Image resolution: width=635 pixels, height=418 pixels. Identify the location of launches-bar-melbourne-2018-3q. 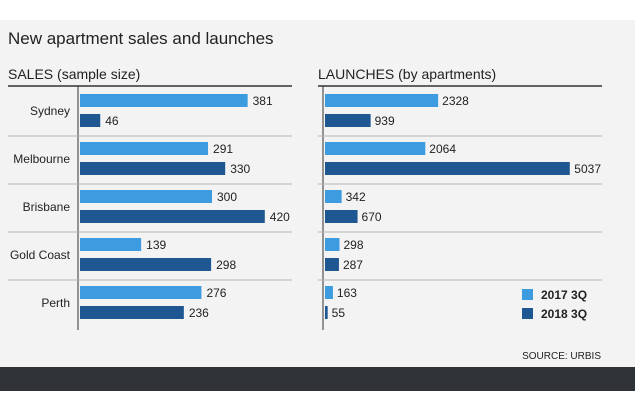
(447, 168).